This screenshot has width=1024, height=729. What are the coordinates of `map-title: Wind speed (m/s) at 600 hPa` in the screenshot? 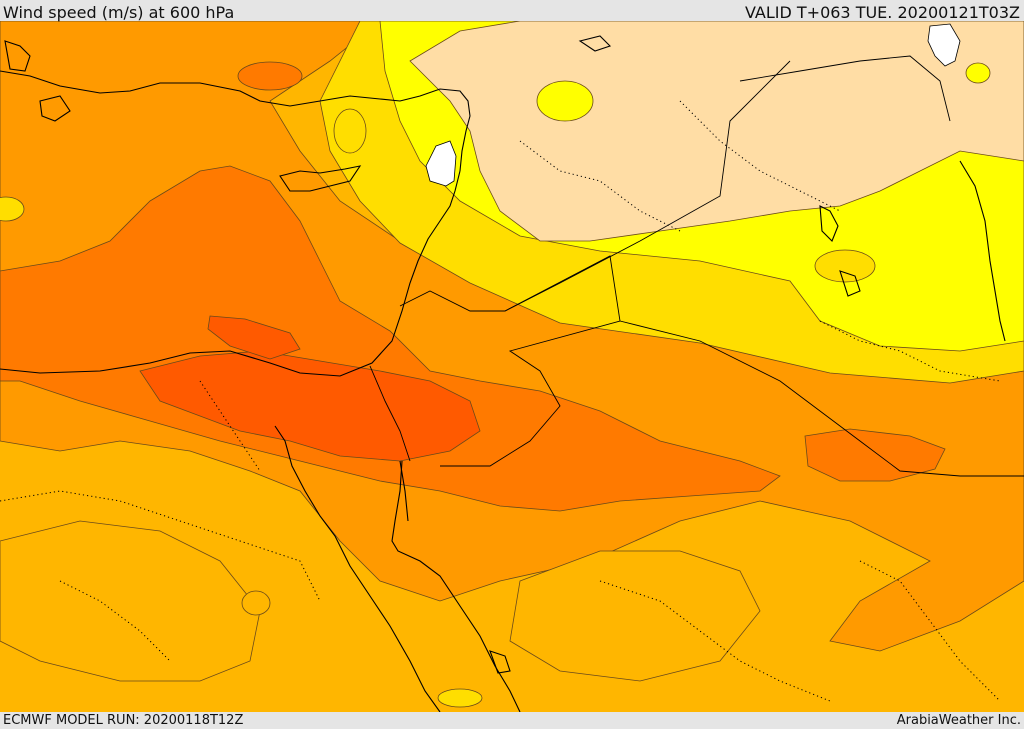 It's located at (119, 12).